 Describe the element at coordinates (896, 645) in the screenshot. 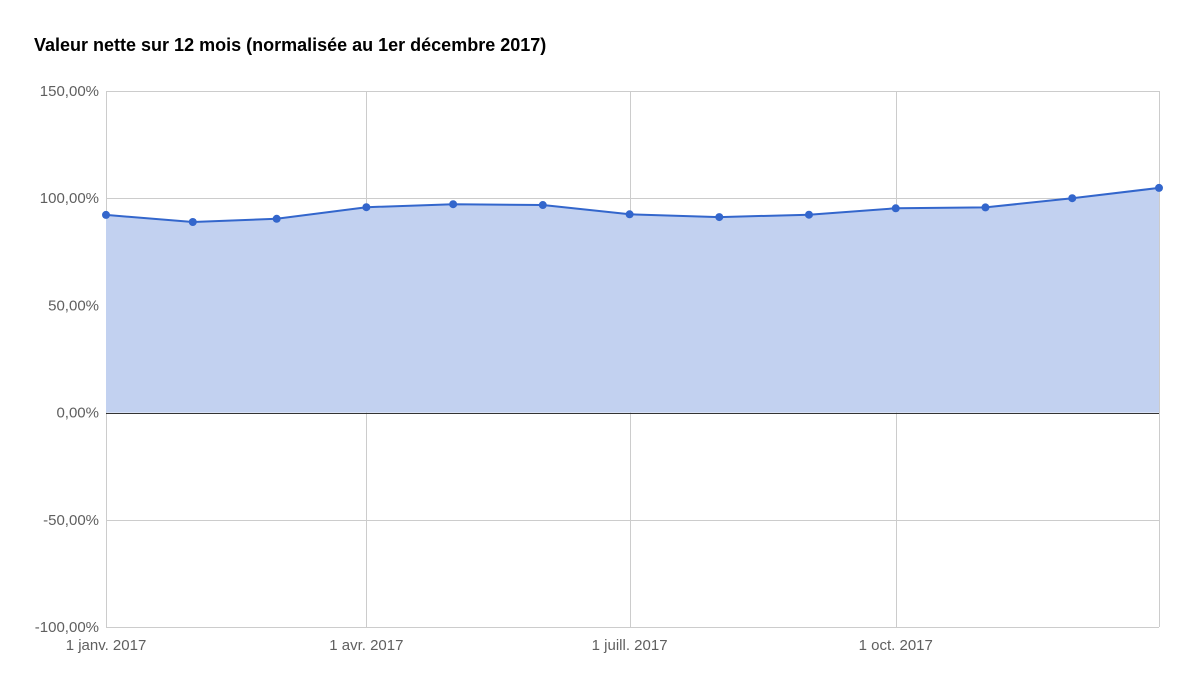

I see `x-tick-label: 1 oct. 2017` at that location.